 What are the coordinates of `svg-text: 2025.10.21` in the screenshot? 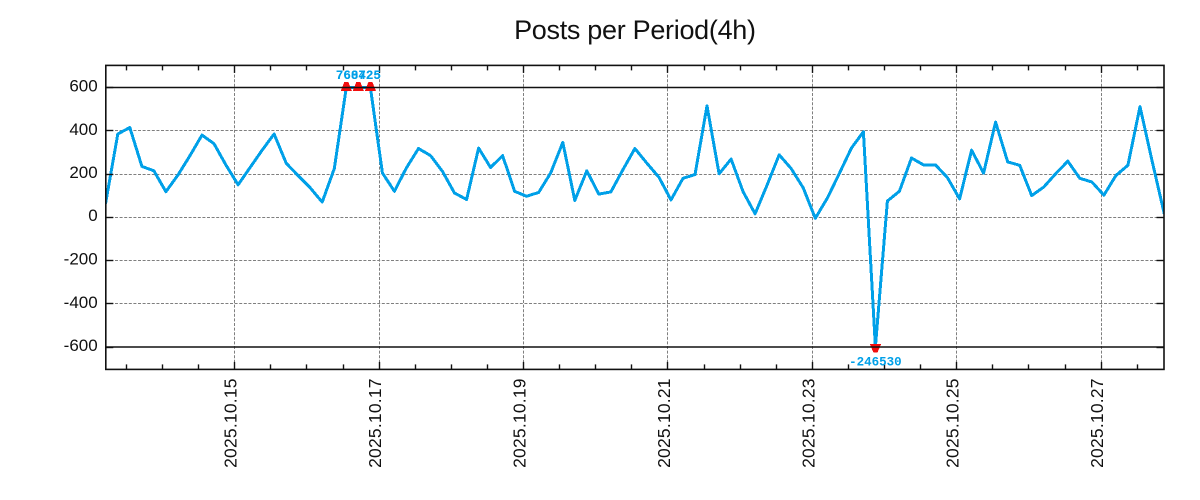 It's located at (664, 423).